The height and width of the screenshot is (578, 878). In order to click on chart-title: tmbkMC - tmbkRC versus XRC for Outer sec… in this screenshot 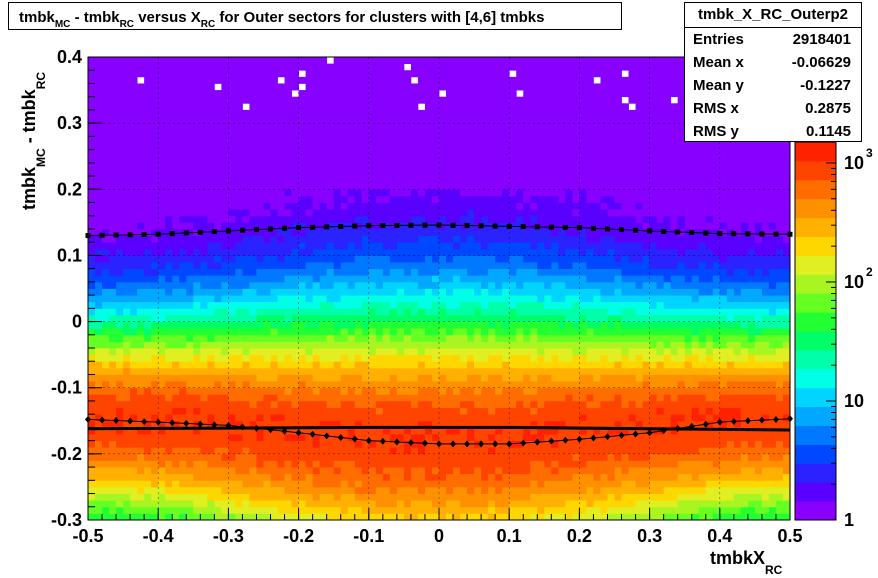, I will do `click(282, 19)`.